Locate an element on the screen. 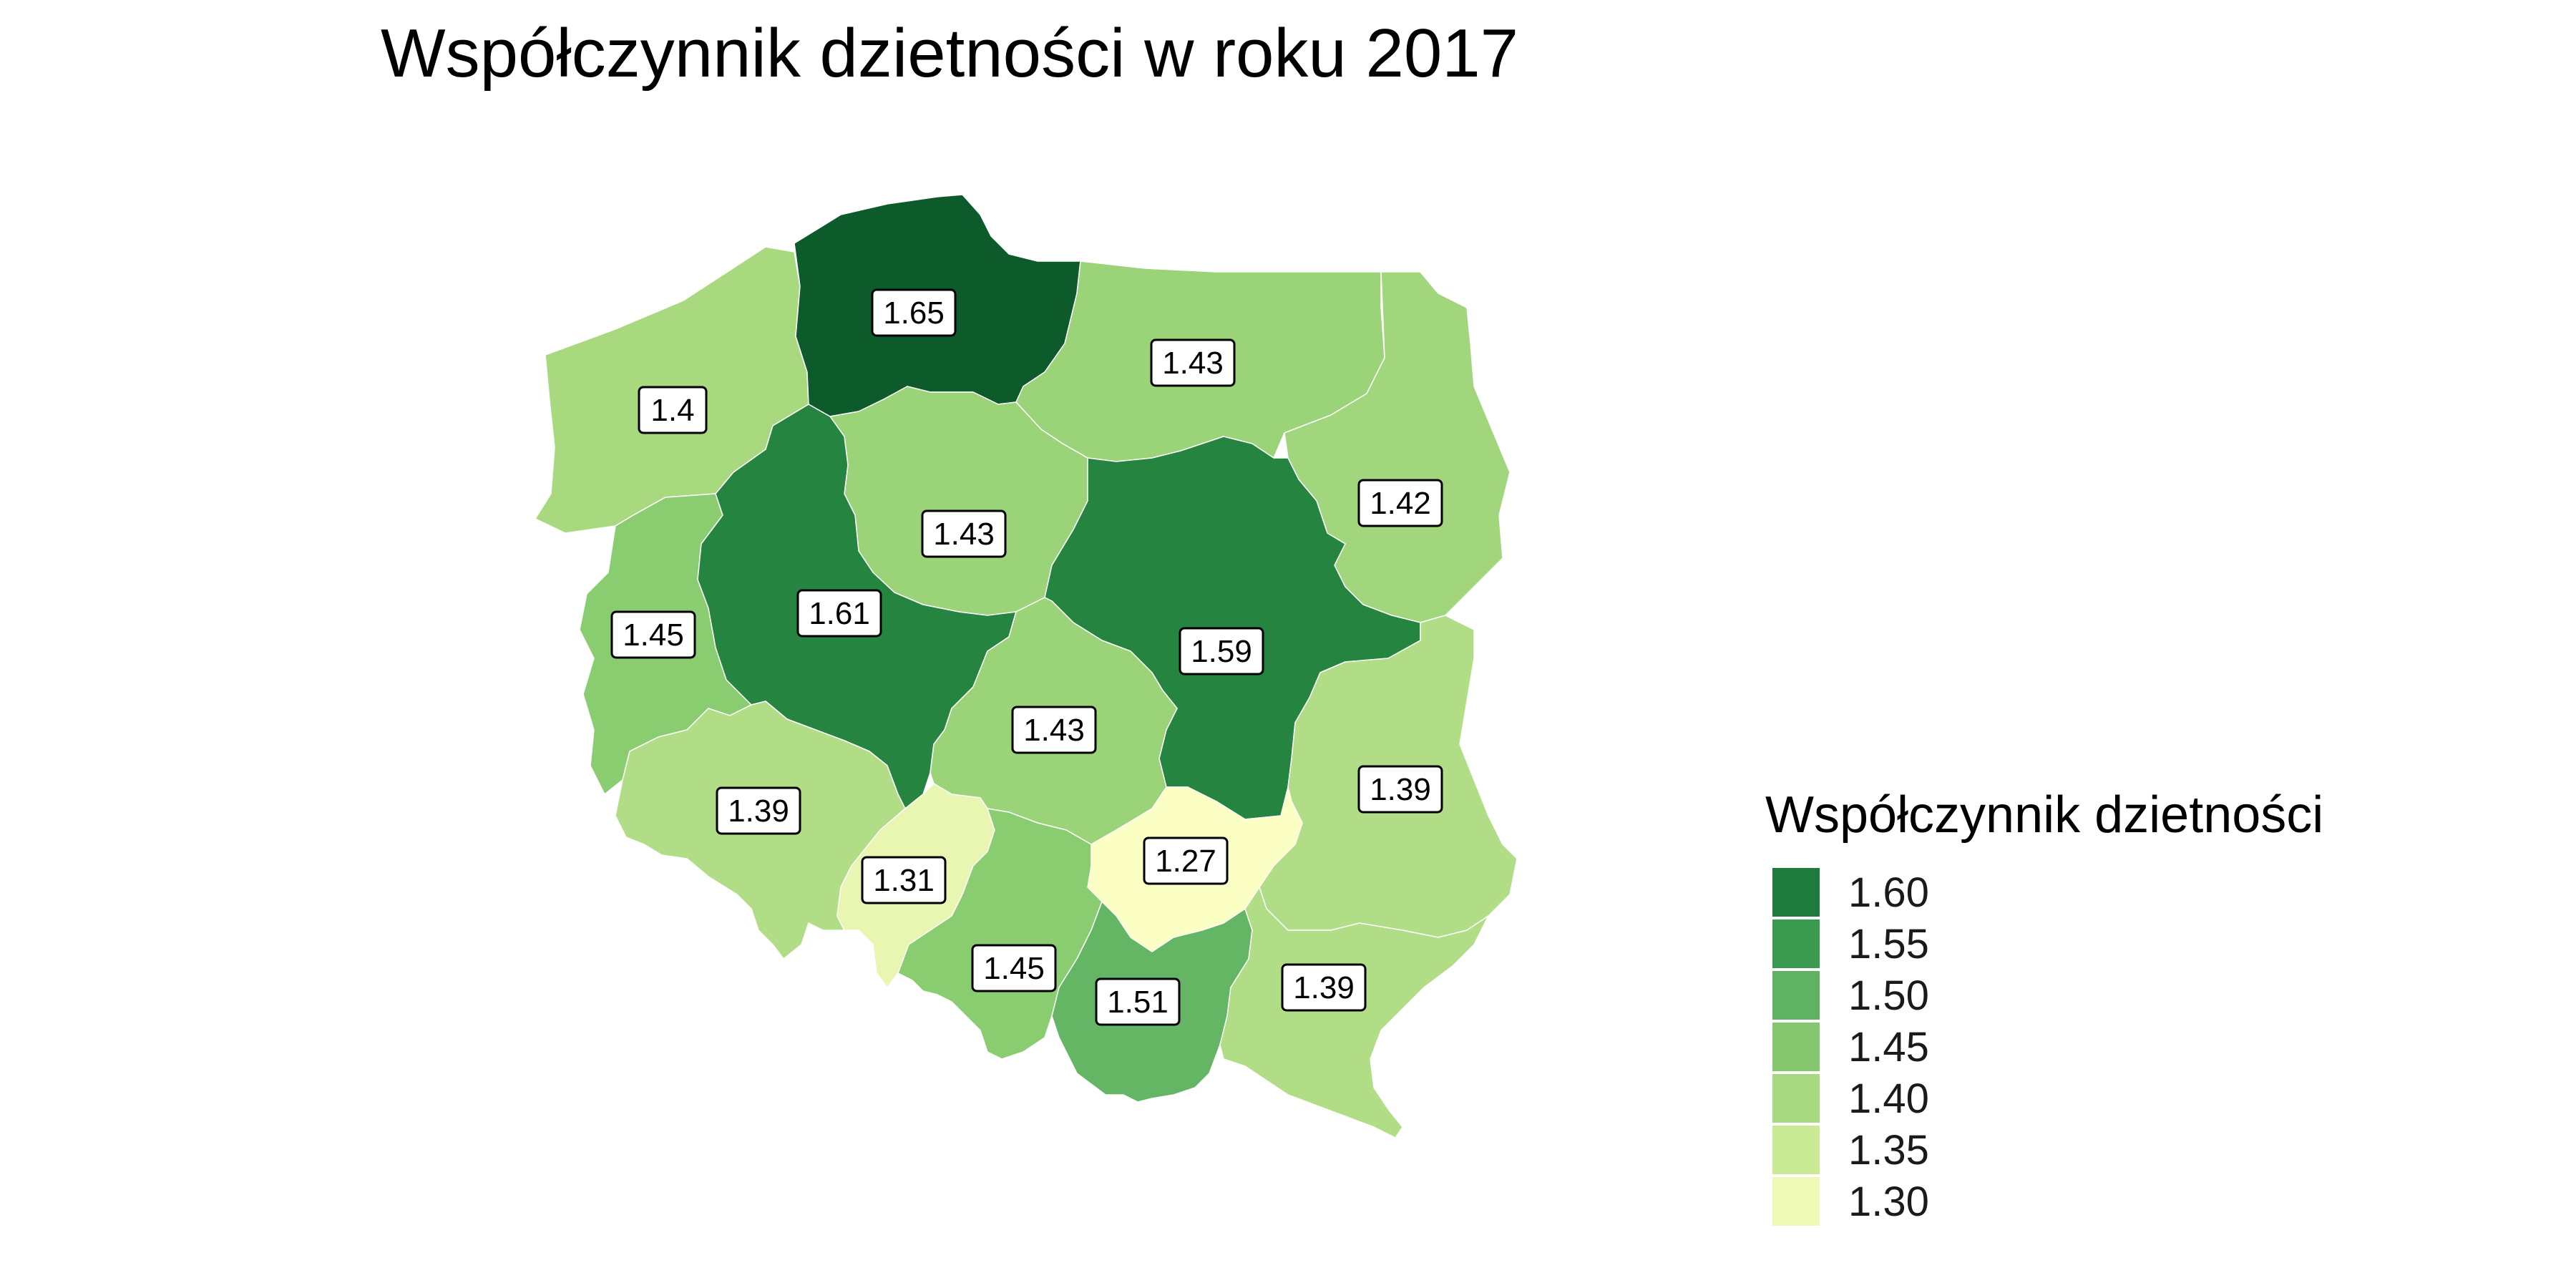 Image resolution: width=2576 pixels, height=1288 pixels. legend-label: 1.30 is located at coordinates (1888, 1202).